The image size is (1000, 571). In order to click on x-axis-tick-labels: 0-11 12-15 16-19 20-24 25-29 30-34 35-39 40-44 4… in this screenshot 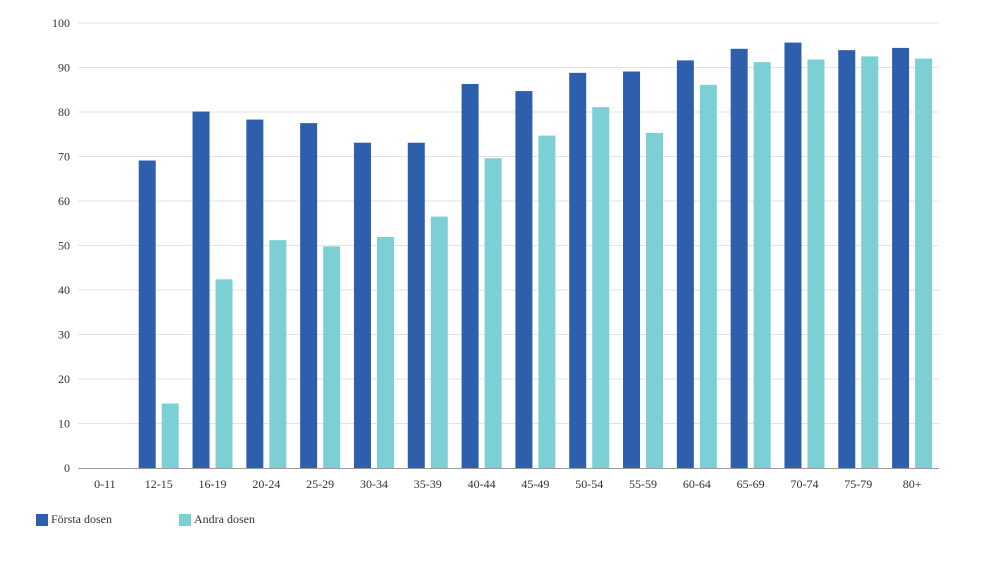, I will do `click(508, 484)`.